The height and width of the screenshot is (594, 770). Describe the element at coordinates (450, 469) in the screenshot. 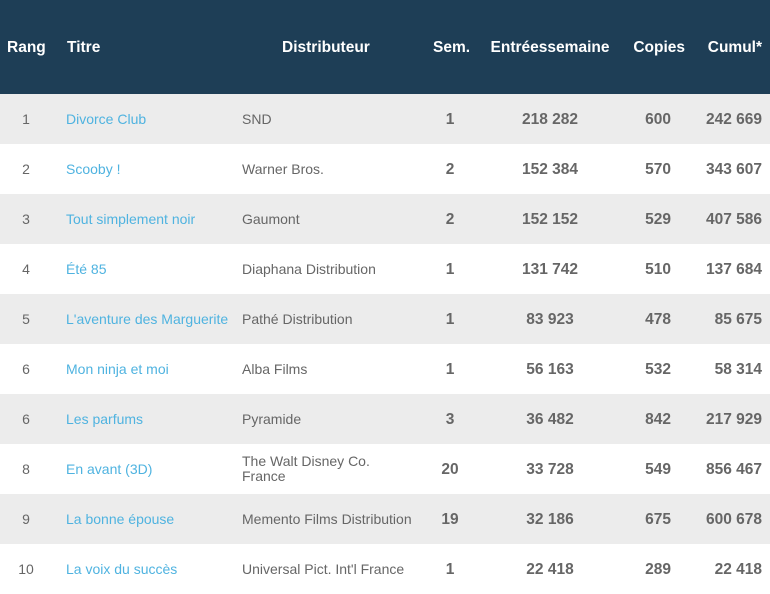

I see `semaine-cell: 20` at that location.